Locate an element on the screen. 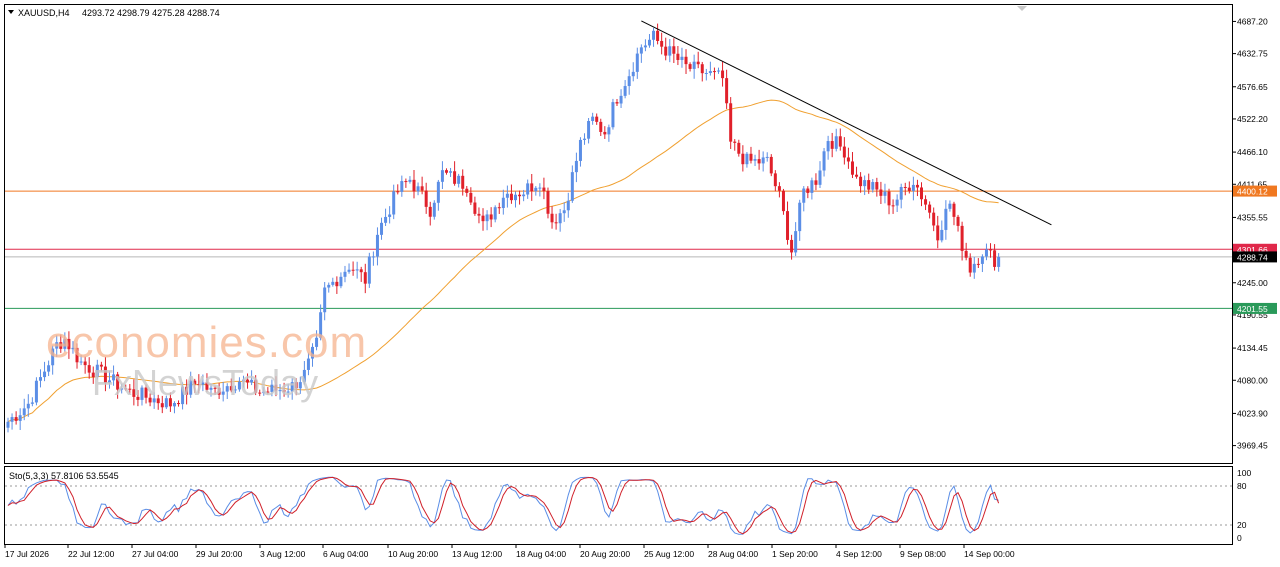 The image size is (1280, 567). time-tick-label: 29 Jul 20:00 is located at coordinates (219, 554).